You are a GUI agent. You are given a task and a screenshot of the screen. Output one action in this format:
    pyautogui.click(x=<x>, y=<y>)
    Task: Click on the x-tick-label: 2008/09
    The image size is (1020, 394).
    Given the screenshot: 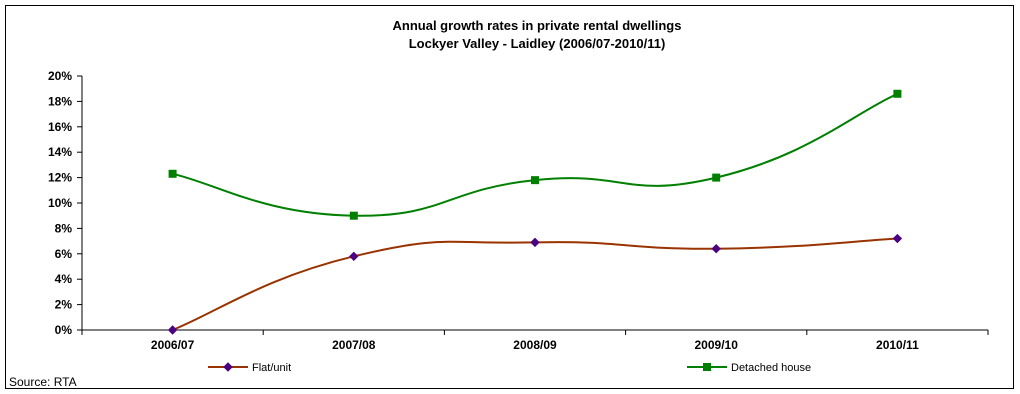 What is the action you would take?
    pyautogui.click(x=535, y=345)
    